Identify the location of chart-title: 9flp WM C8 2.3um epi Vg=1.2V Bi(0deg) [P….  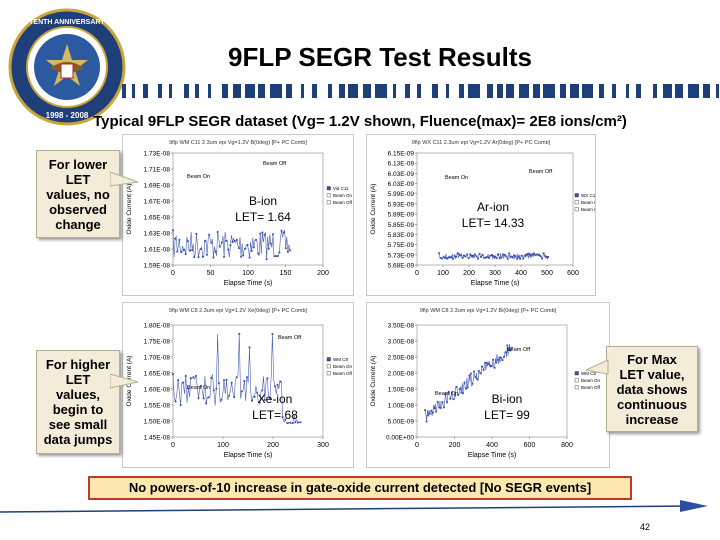
(488, 311).